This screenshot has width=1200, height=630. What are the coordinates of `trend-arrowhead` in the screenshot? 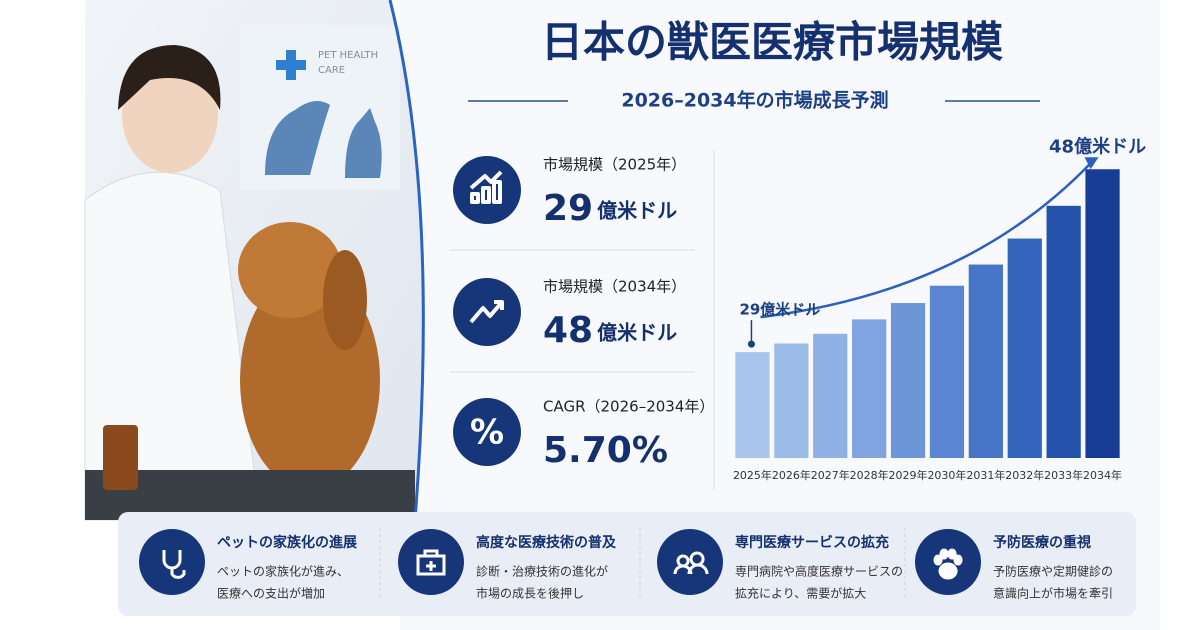 It's located at (1091, 163).